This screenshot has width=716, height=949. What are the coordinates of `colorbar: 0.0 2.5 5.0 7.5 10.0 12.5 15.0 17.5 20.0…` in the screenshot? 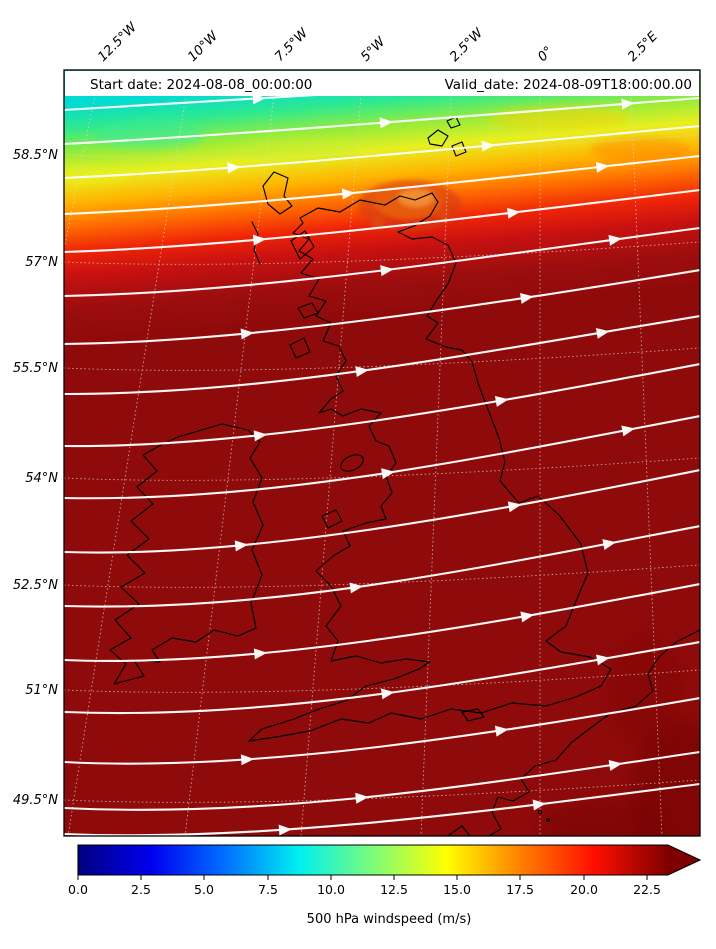 It's located at (385, 885).